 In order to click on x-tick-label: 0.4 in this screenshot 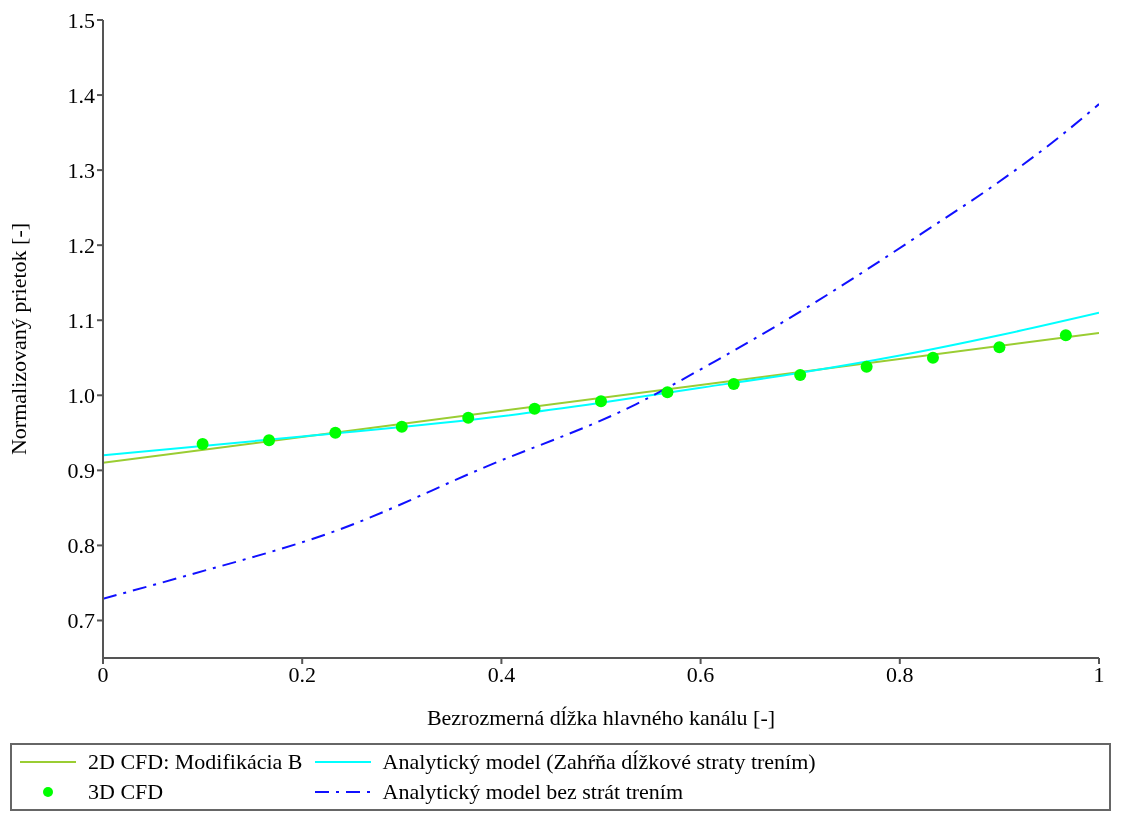, I will do `click(501, 674)`.